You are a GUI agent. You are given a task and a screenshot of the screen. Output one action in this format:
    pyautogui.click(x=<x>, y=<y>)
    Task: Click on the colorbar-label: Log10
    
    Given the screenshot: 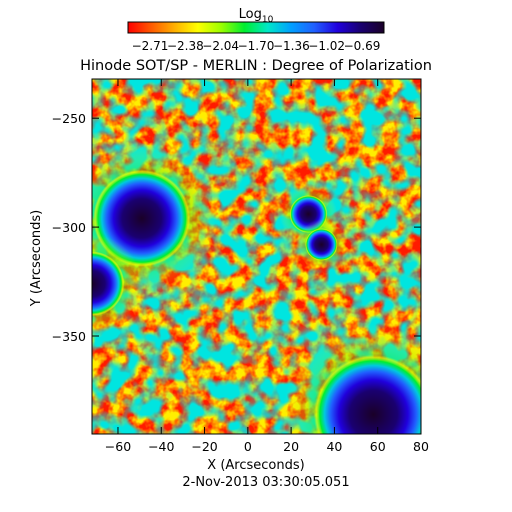 What is the action you would take?
    pyautogui.click(x=256, y=16)
    